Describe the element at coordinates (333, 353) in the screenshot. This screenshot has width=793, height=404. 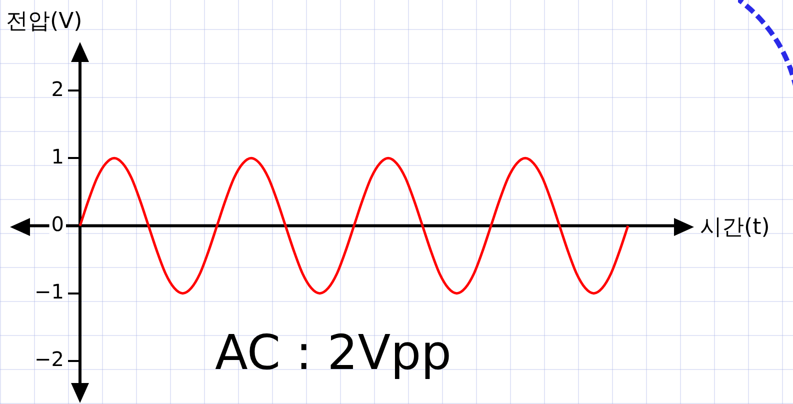
I see `annotation: AC : 2Vpp` at that location.